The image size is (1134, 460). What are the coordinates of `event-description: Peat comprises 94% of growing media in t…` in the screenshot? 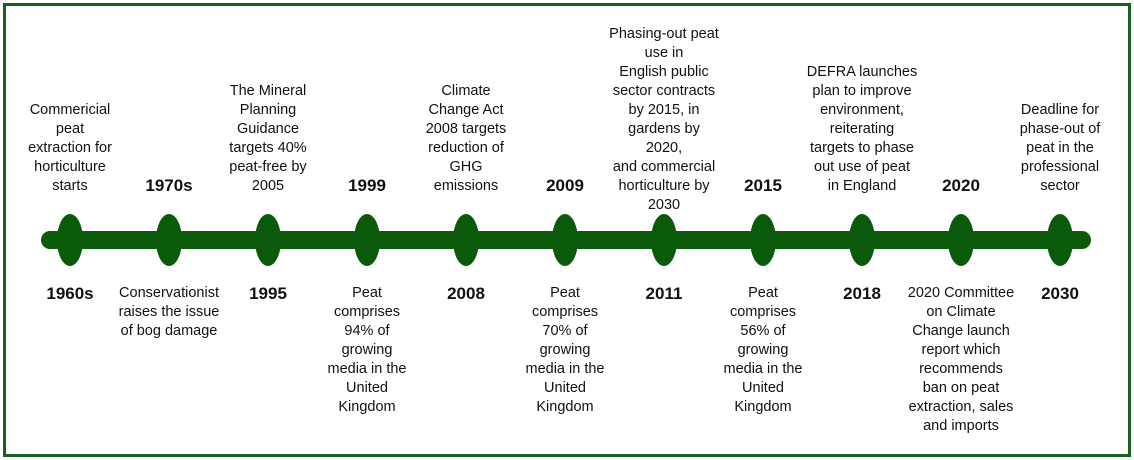 It's located at (367, 350).